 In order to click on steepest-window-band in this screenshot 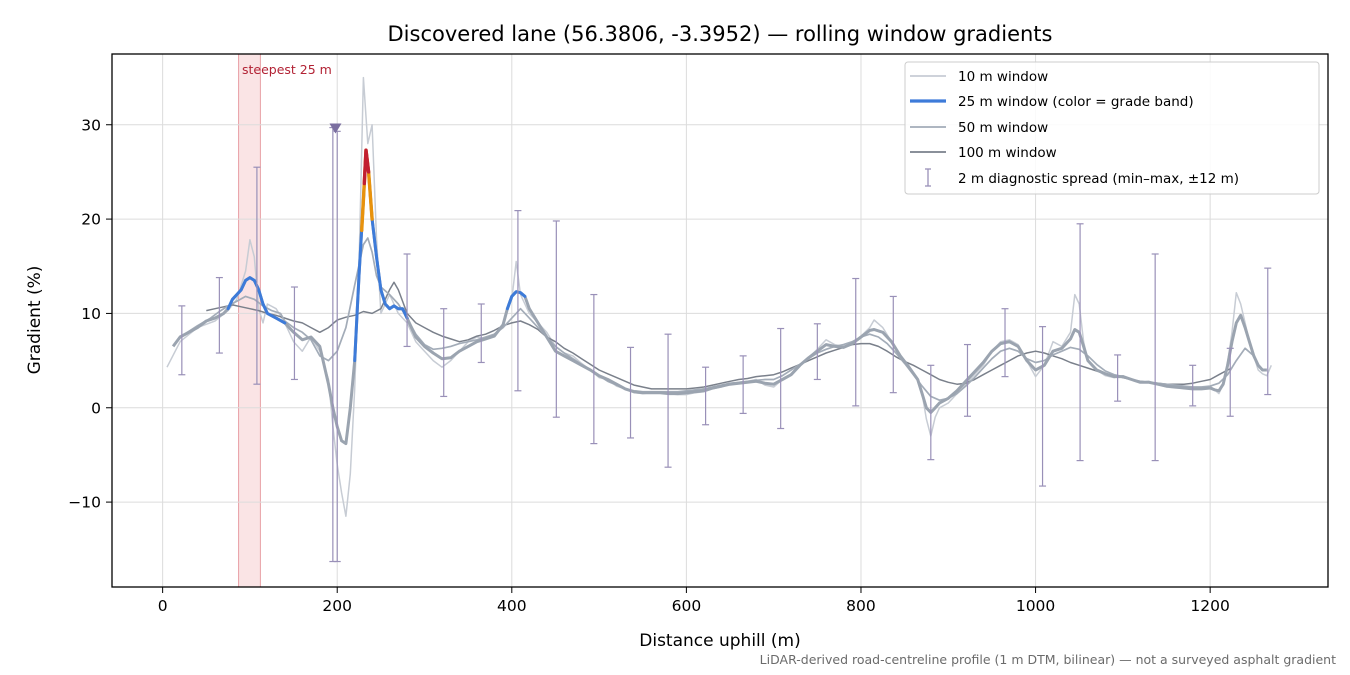, I will do `click(249, 320)`.